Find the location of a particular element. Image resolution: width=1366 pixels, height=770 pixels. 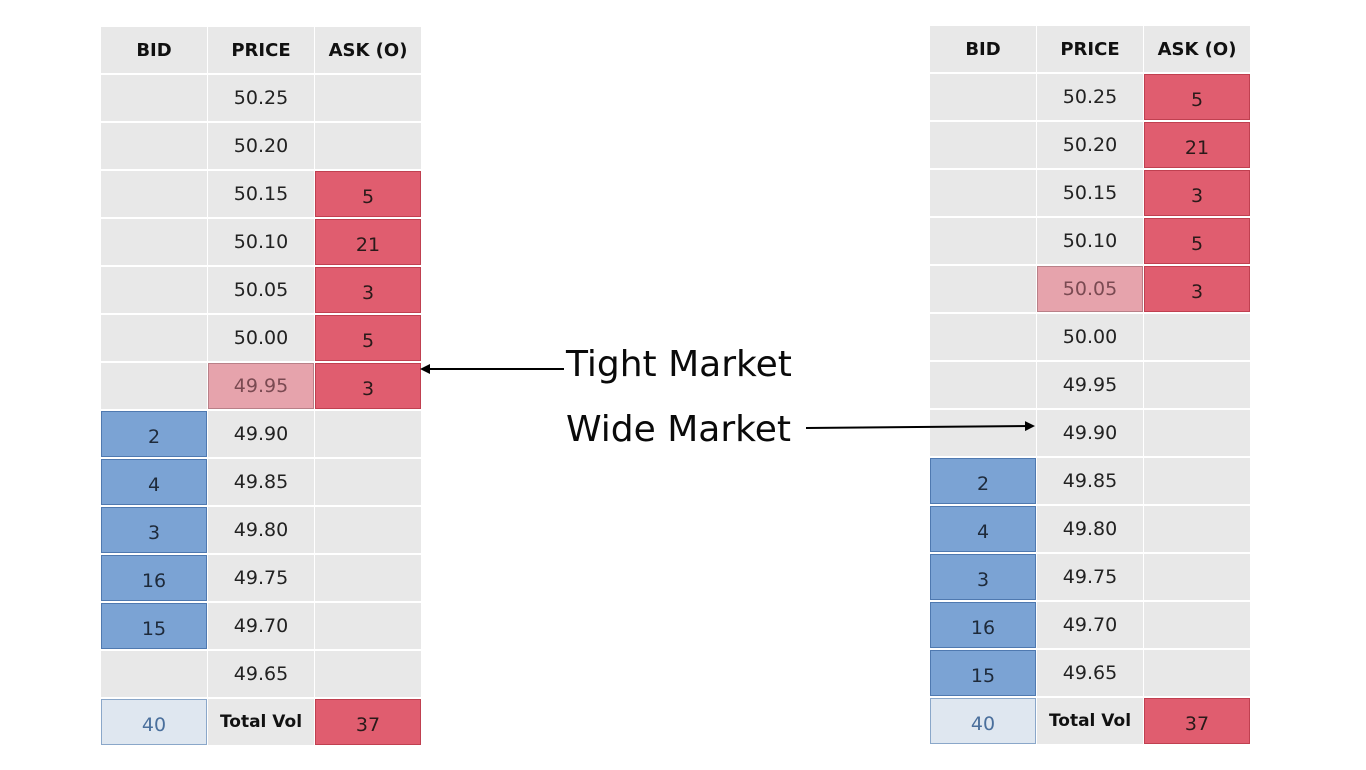

tight-market-label: Tight Market is located at coordinates (679, 364).